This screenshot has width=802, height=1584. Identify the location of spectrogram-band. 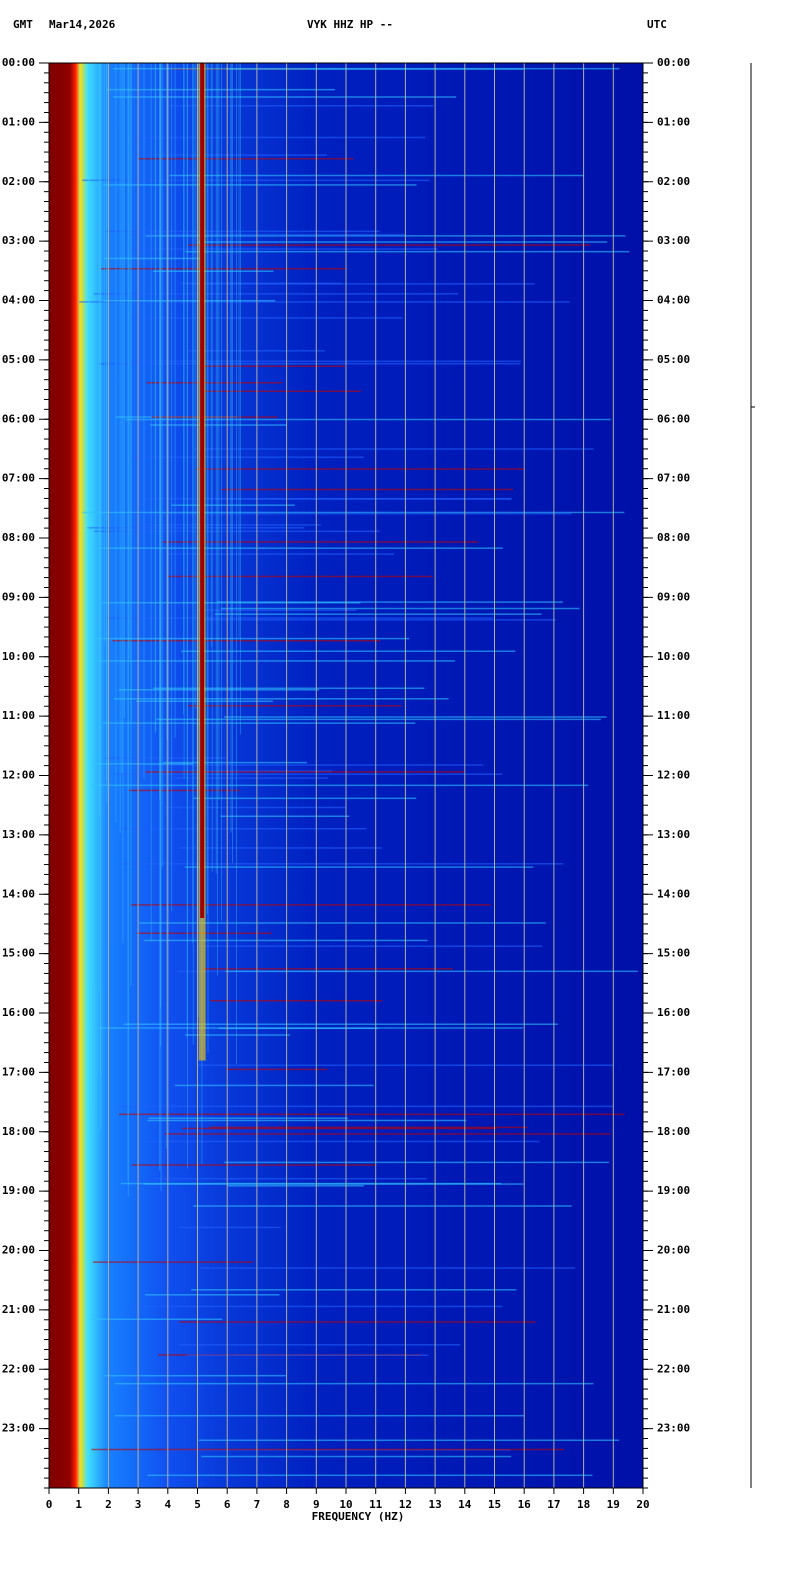
(202, 490).